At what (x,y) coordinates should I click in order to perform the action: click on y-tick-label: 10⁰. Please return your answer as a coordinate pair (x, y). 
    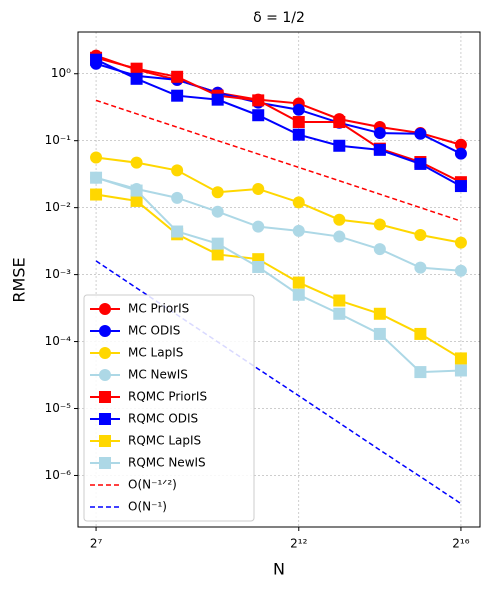
    Looking at the image, I should click on (61, 73).